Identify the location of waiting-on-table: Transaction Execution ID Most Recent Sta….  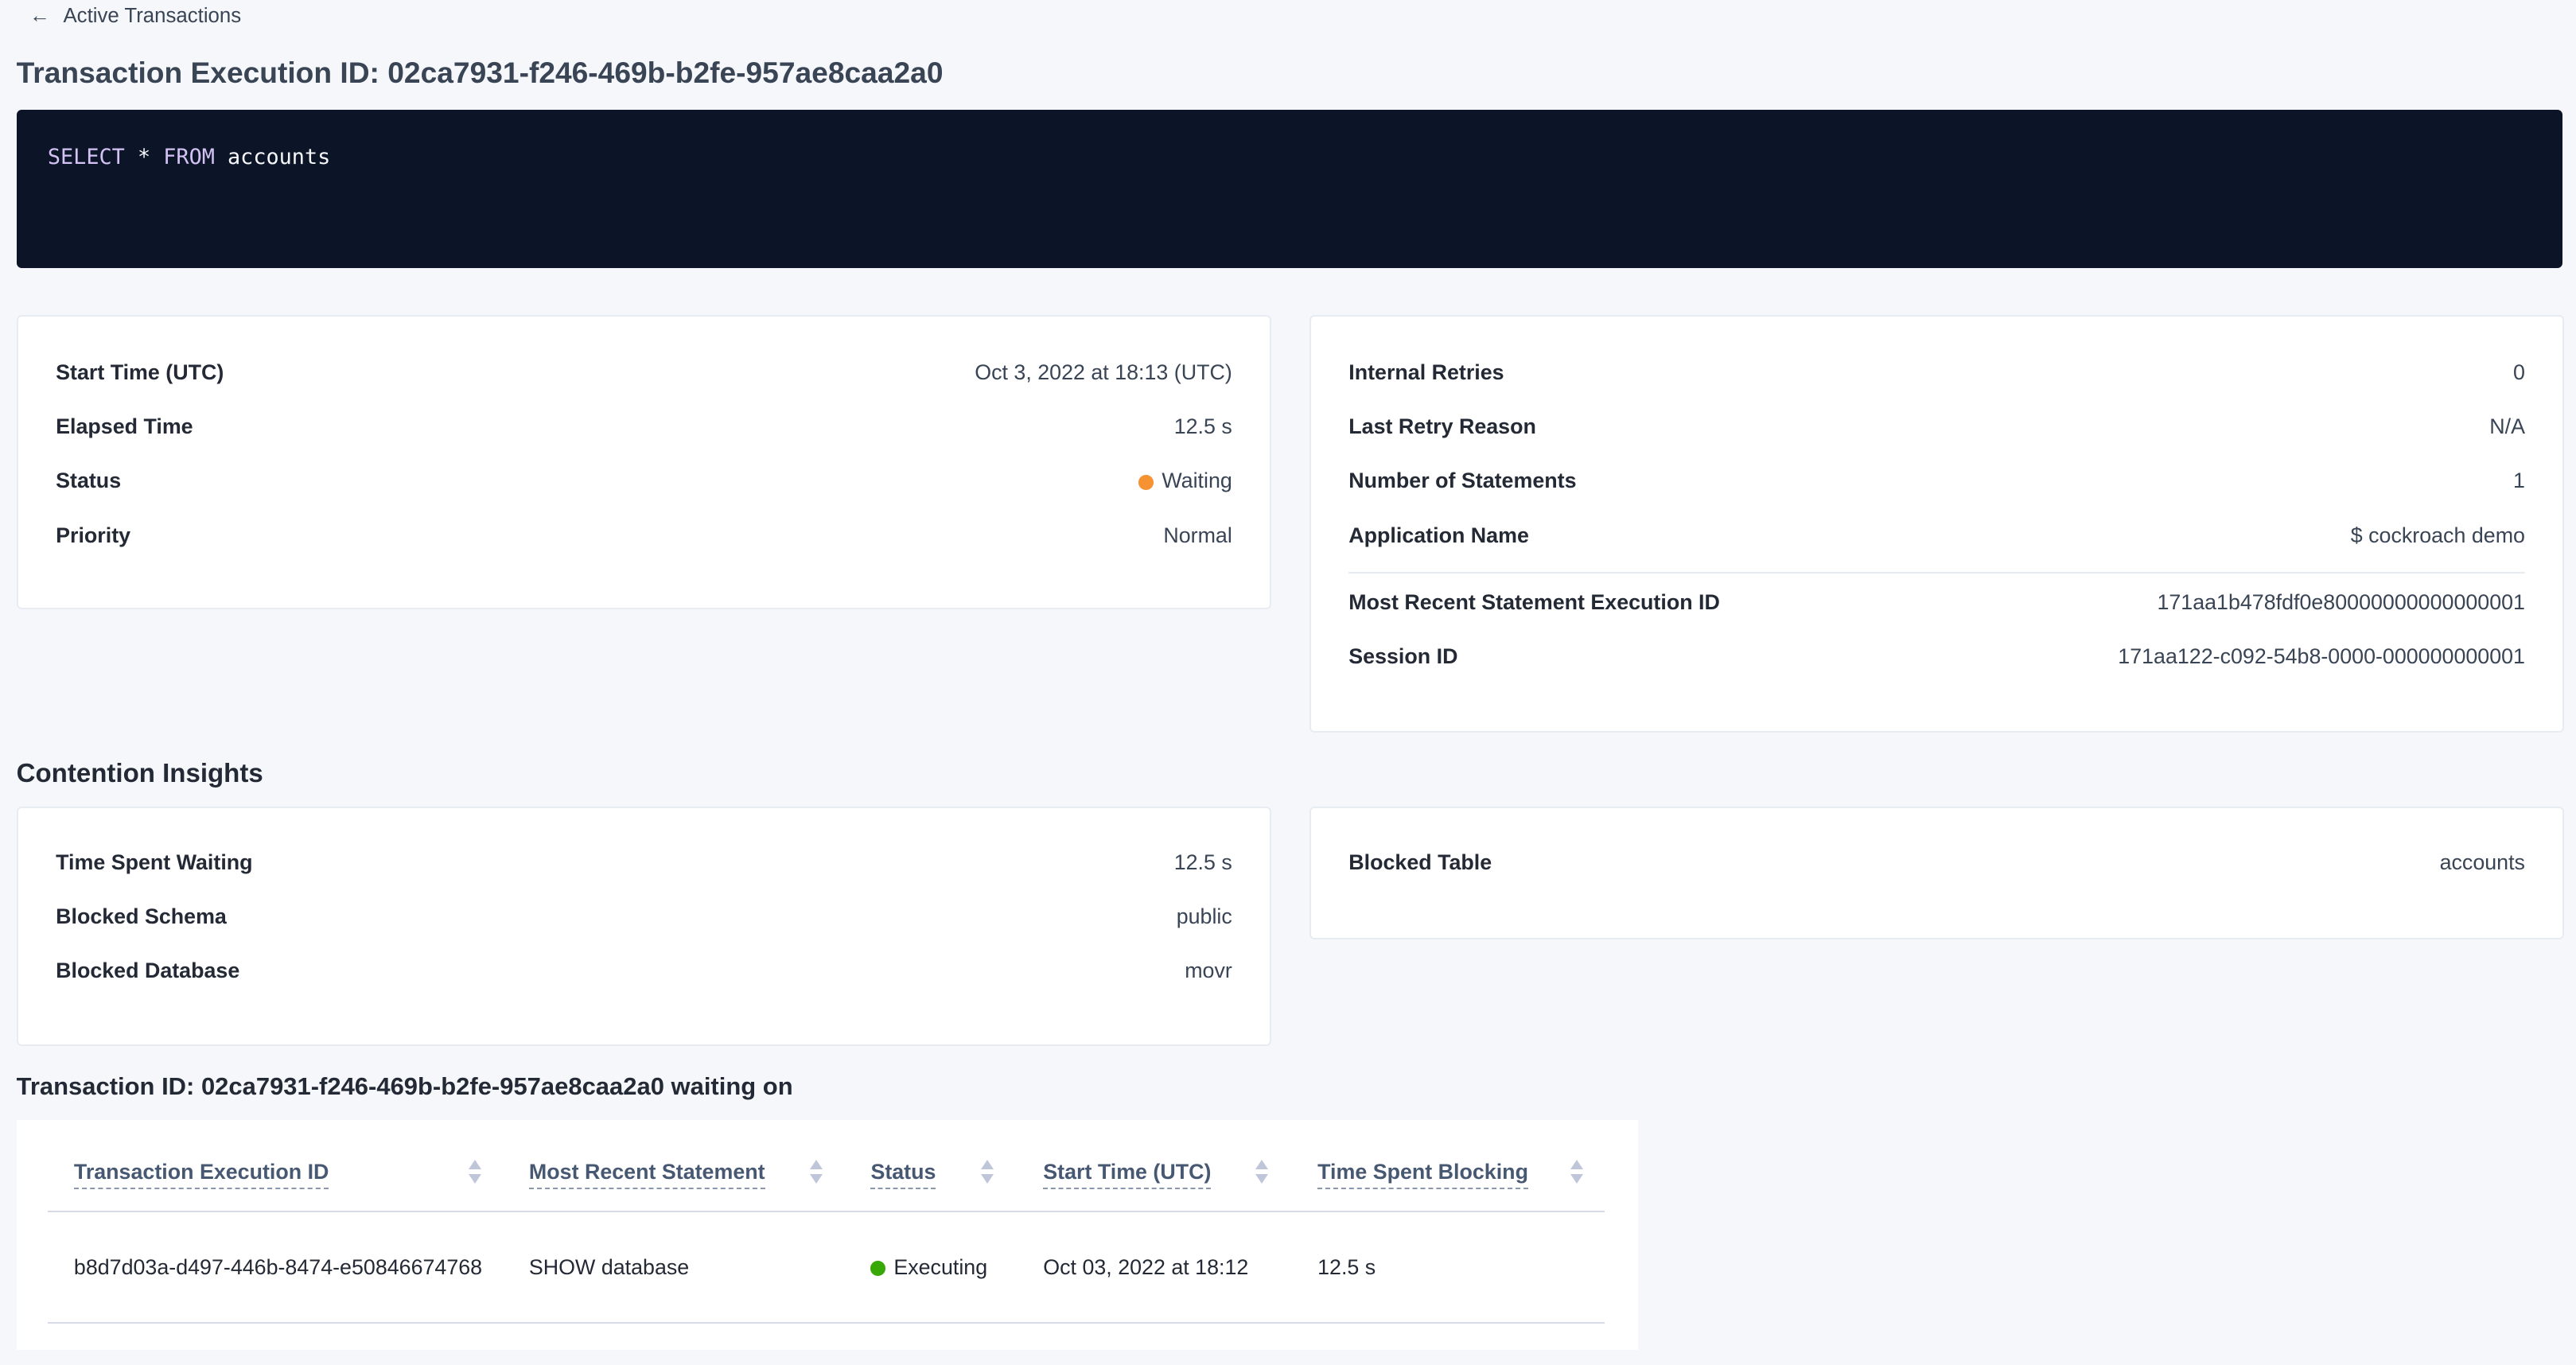
(827, 1235).